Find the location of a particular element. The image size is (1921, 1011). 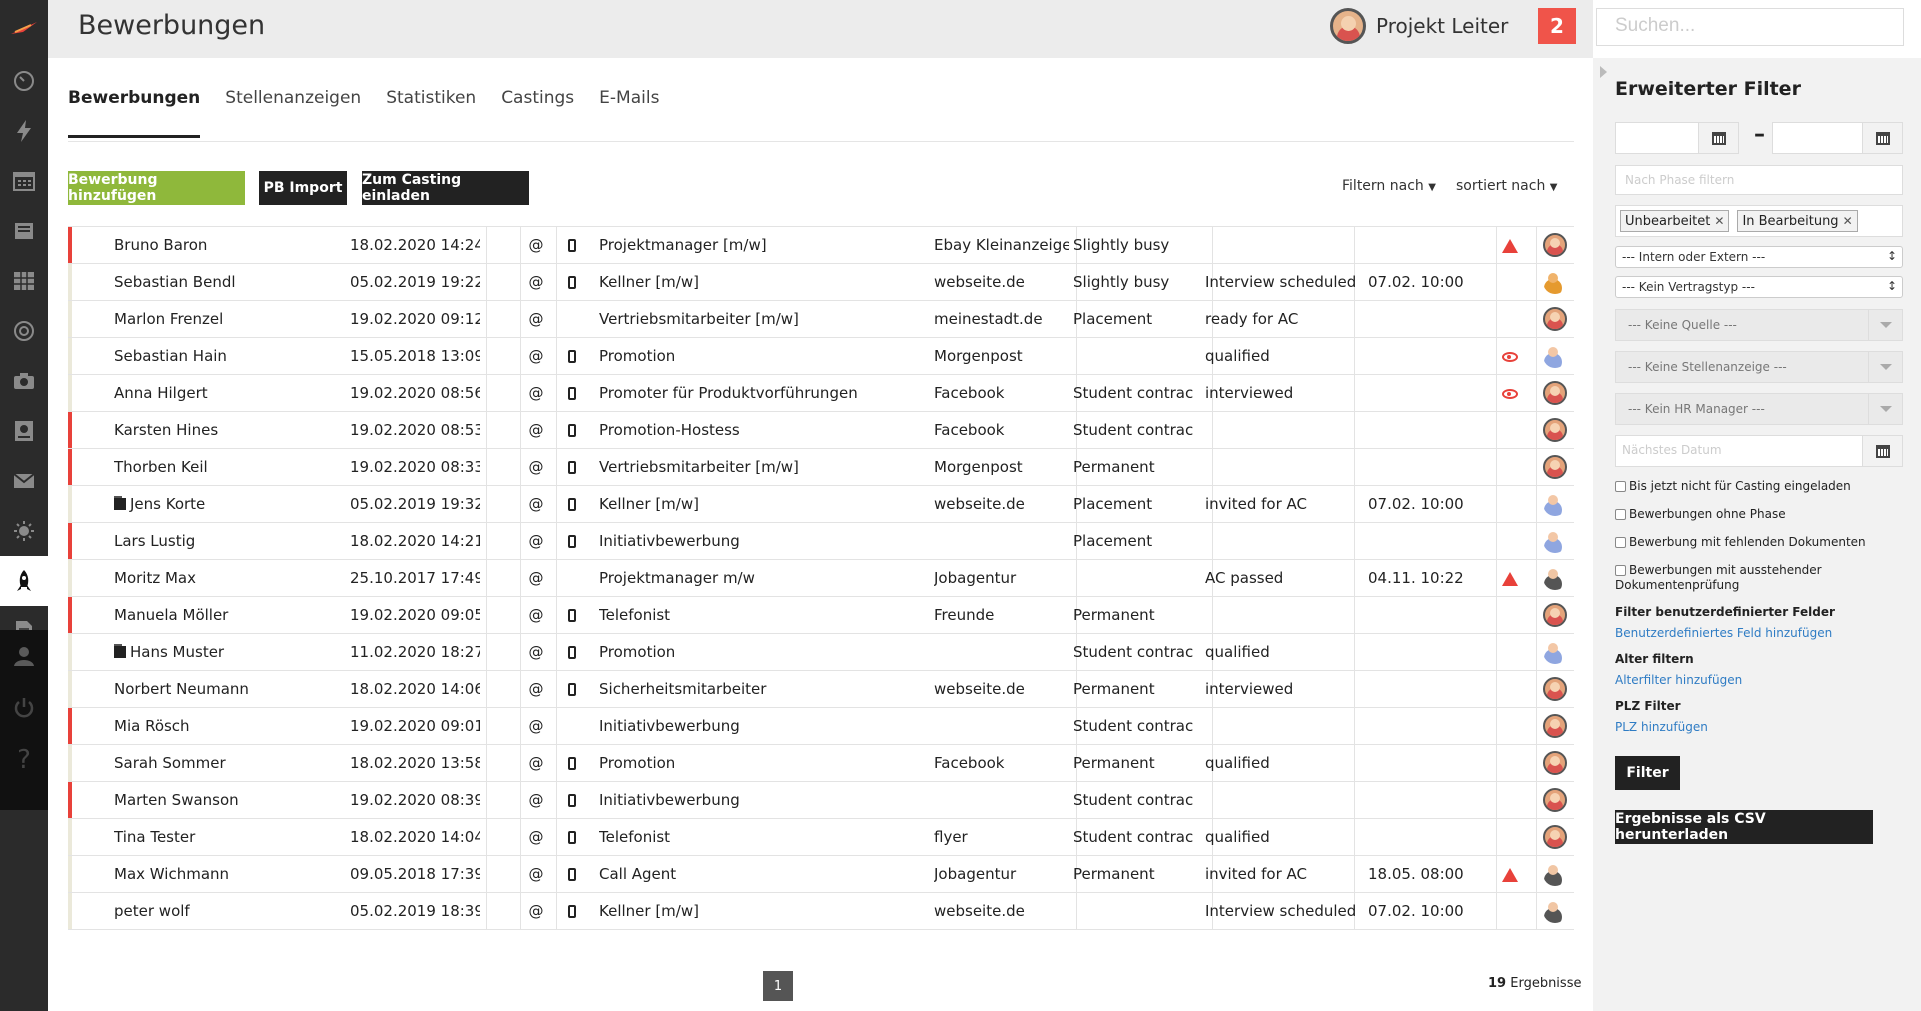

tab-stellenanzeigen: Stellenanzeigen is located at coordinates (293, 98).